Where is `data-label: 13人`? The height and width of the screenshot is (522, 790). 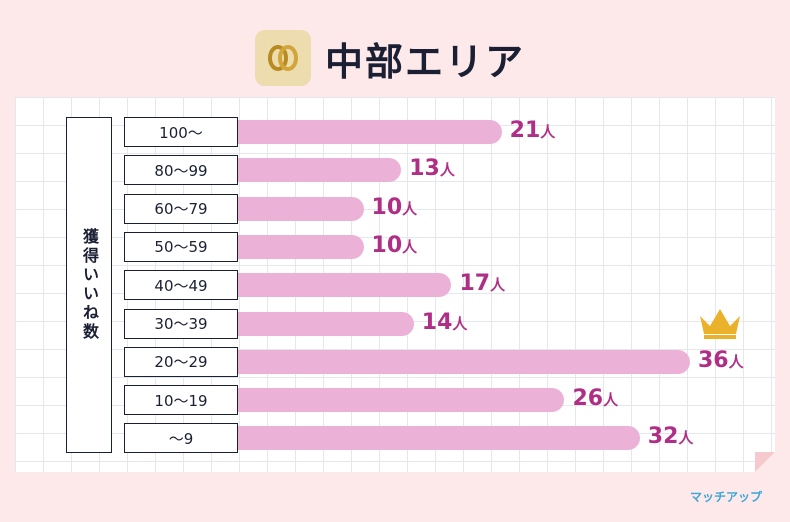 data-label: 13人 is located at coordinates (432, 168).